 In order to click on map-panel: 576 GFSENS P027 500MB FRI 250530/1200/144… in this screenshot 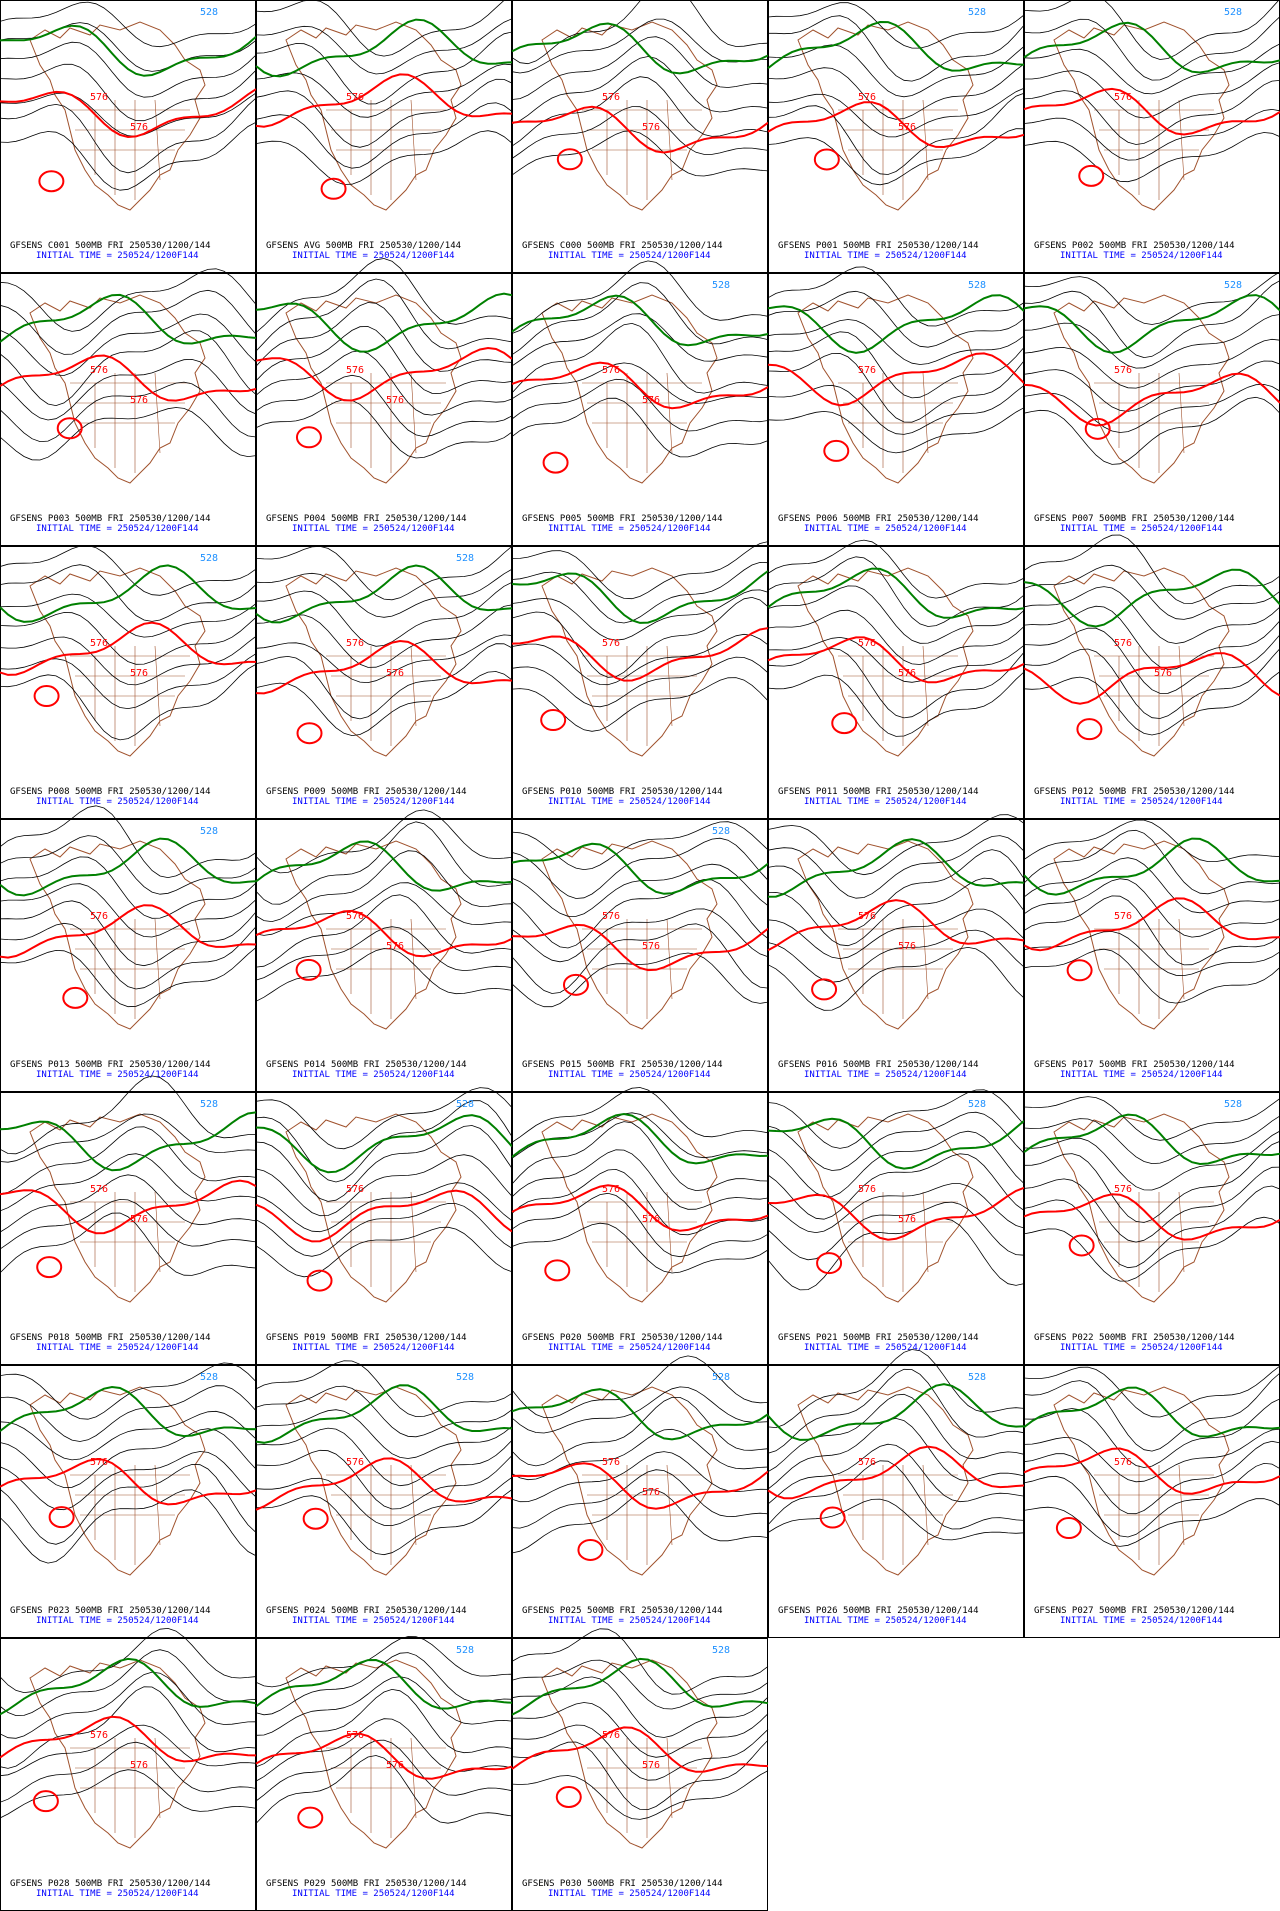, I will do `click(1151, 1501)`.